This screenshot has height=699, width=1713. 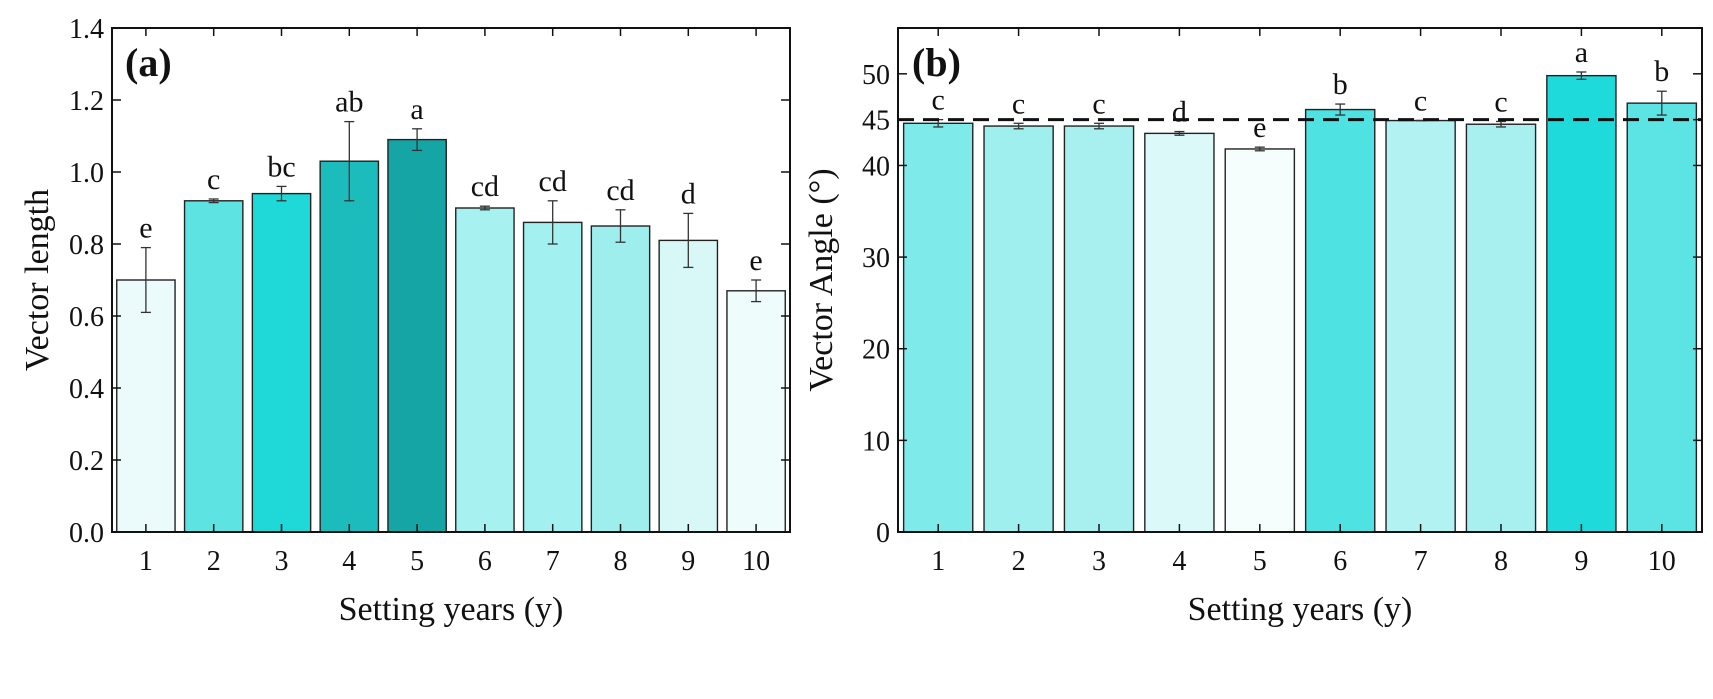 I want to click on y-tick-label: 0.0, so click(x=86, y=533).